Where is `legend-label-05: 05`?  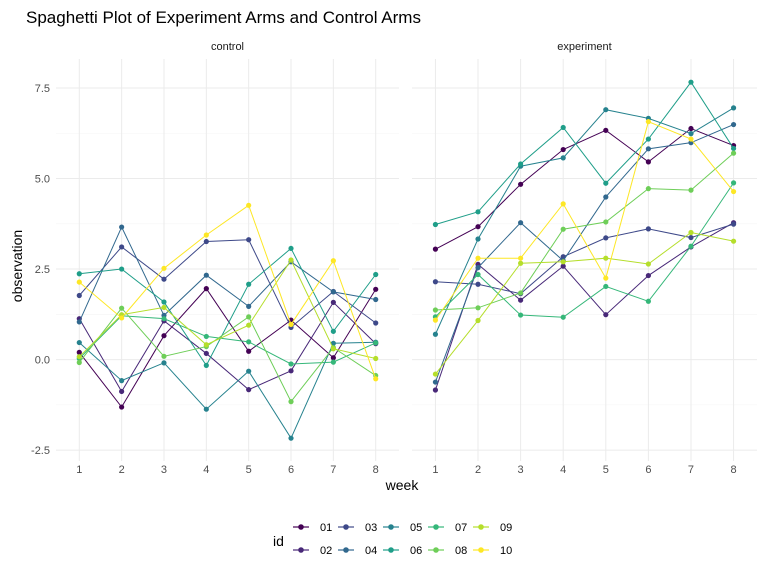
legend-label-05: 05 is located at coordinates (416, 528).